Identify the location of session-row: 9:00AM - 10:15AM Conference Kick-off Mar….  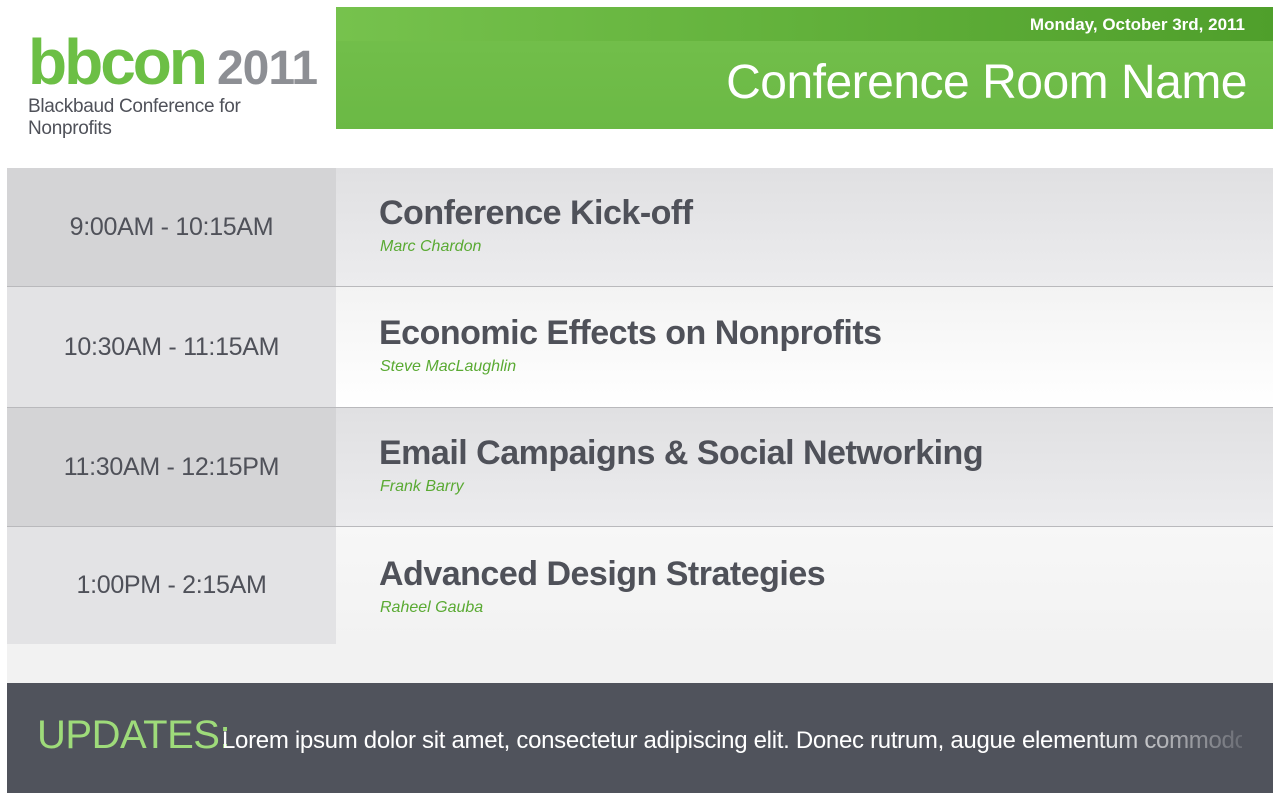
(640, 227).